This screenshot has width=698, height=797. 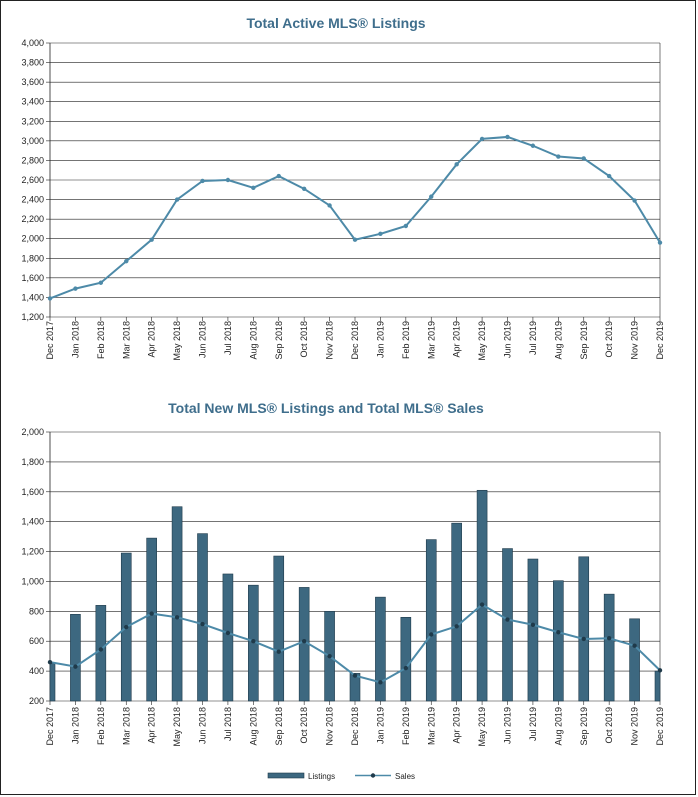 What do you see at coordinates (321, 776) in the screenshot?
I see `legend-listings-label: Listings` at bounding box center [321, 776].